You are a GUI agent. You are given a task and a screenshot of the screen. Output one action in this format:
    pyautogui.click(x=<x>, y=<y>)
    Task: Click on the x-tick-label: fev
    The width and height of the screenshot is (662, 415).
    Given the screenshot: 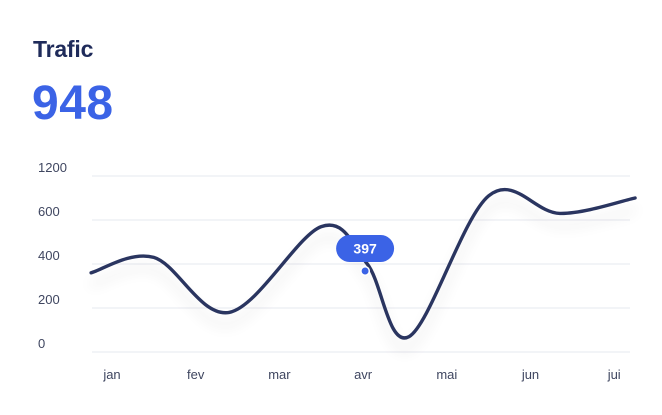 What is the action you would take?
    pyautogui.click(x=196, y=374)
    